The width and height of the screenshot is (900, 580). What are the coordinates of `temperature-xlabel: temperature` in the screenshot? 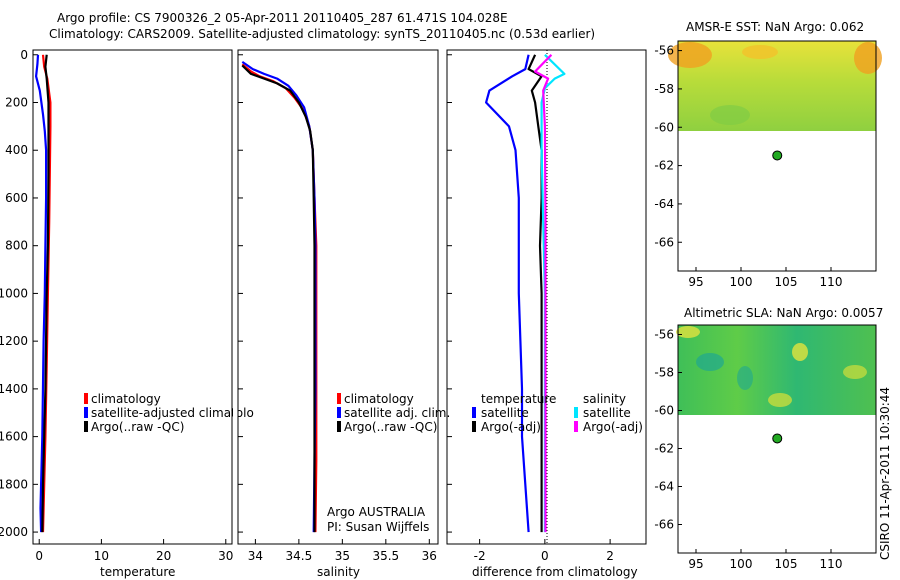 It's located at (137, 572).